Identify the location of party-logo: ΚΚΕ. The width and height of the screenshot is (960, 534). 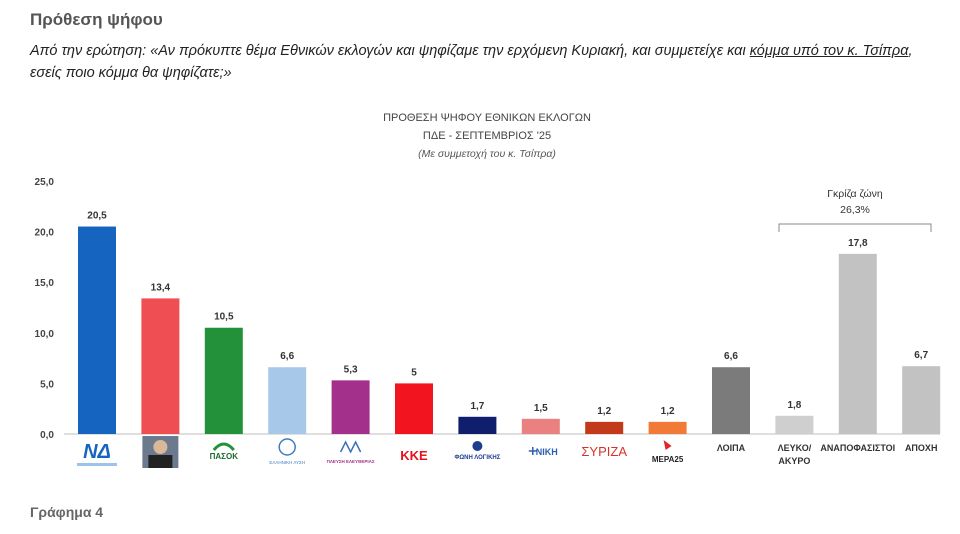
(414, 455).